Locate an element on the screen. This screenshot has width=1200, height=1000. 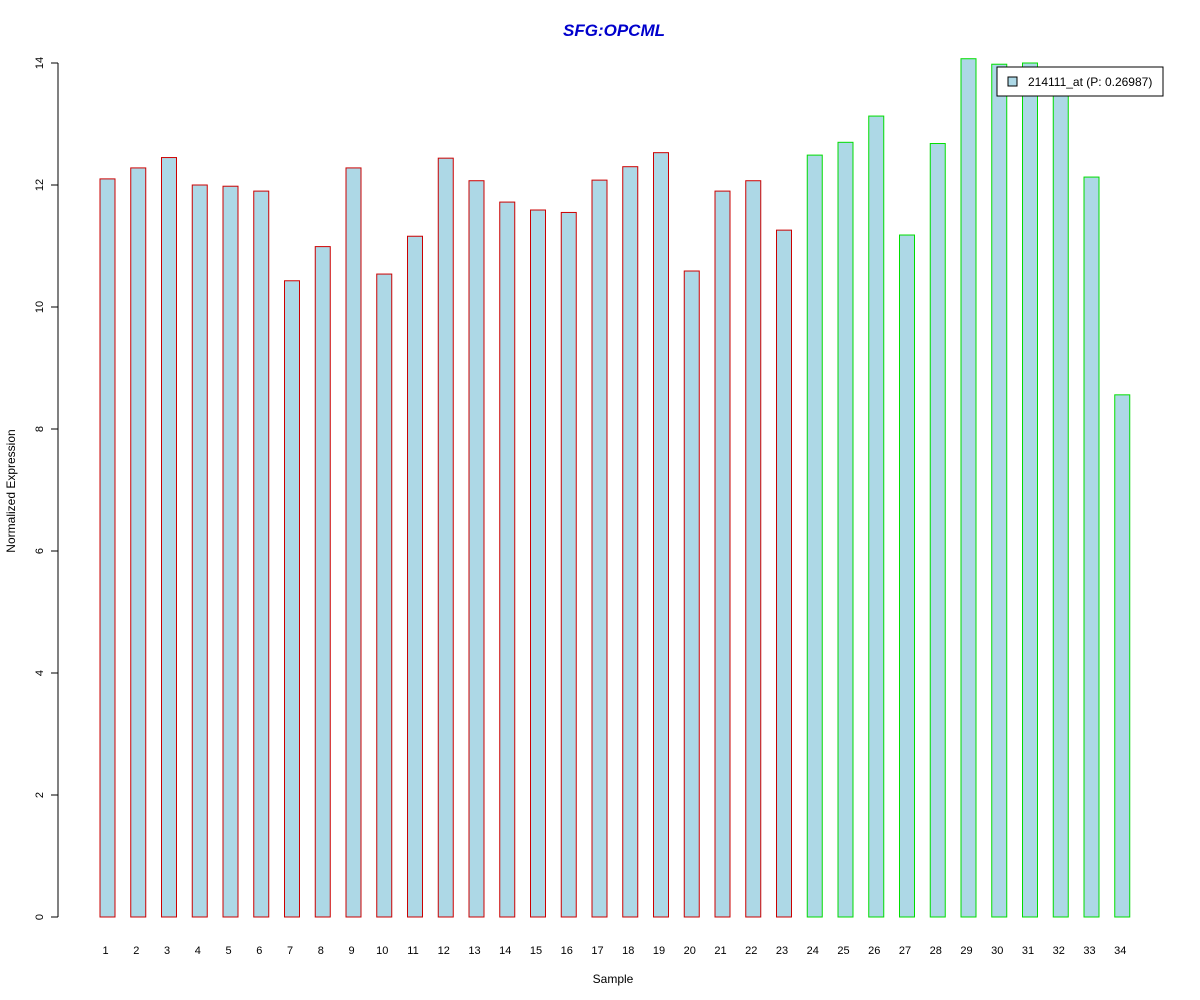
x-tick-label: 27 is located at coordinates (905, 951).